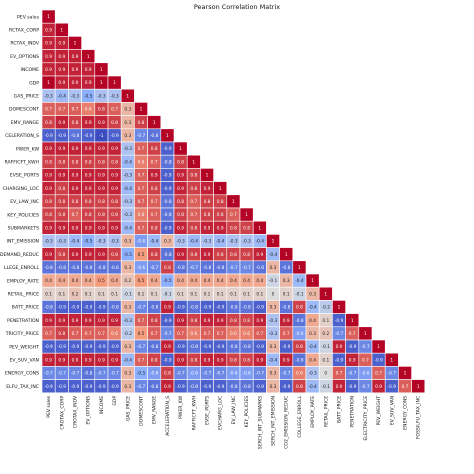 The height and width of the screenshot is (474, 474). Describe the element at coordinates (75, 294) in the screenshot. I see `cell-value-label: 0.2` at that location.